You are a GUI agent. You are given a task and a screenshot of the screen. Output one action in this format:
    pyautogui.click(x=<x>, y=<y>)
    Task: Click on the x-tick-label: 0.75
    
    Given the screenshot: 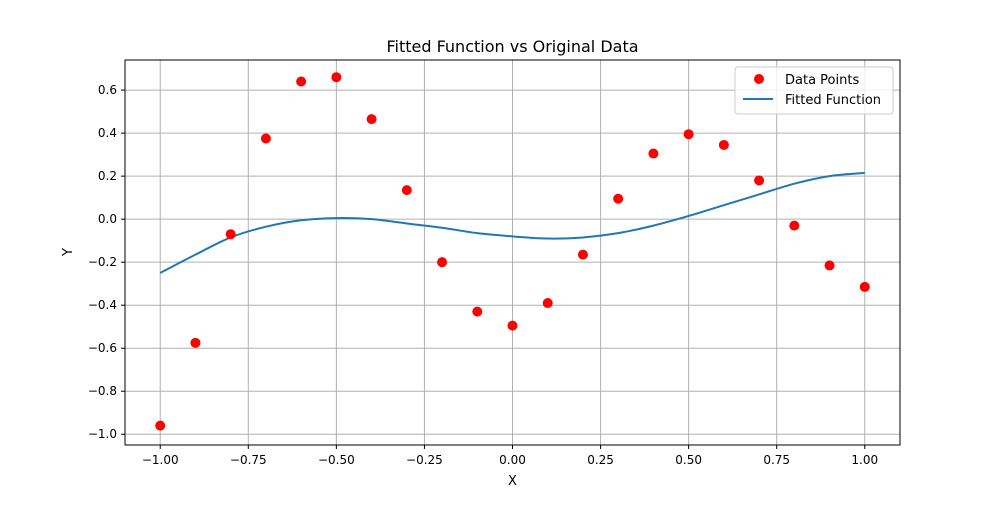 What is the action you would take?
    pyautogui.click(x=776, y=460)
    